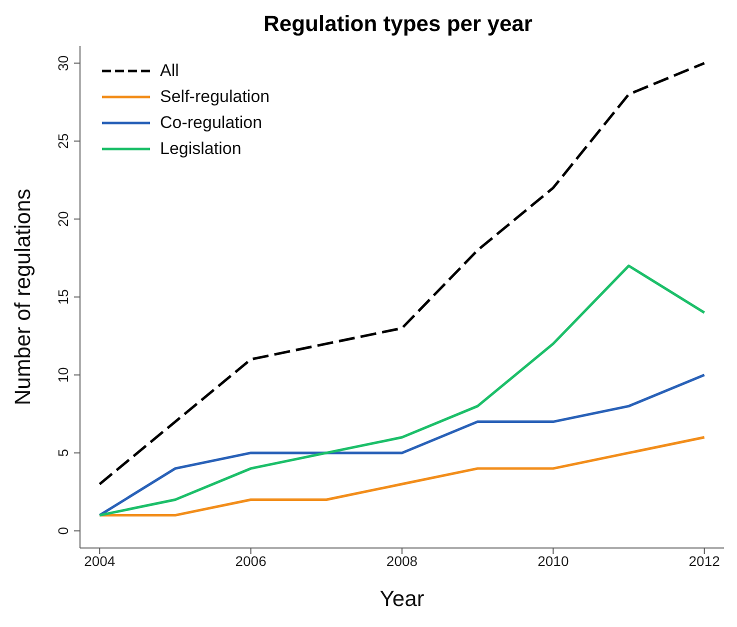 This screenshot has width=737, height=627. I want to click on y-tick-label: 0, so click(63, 530).